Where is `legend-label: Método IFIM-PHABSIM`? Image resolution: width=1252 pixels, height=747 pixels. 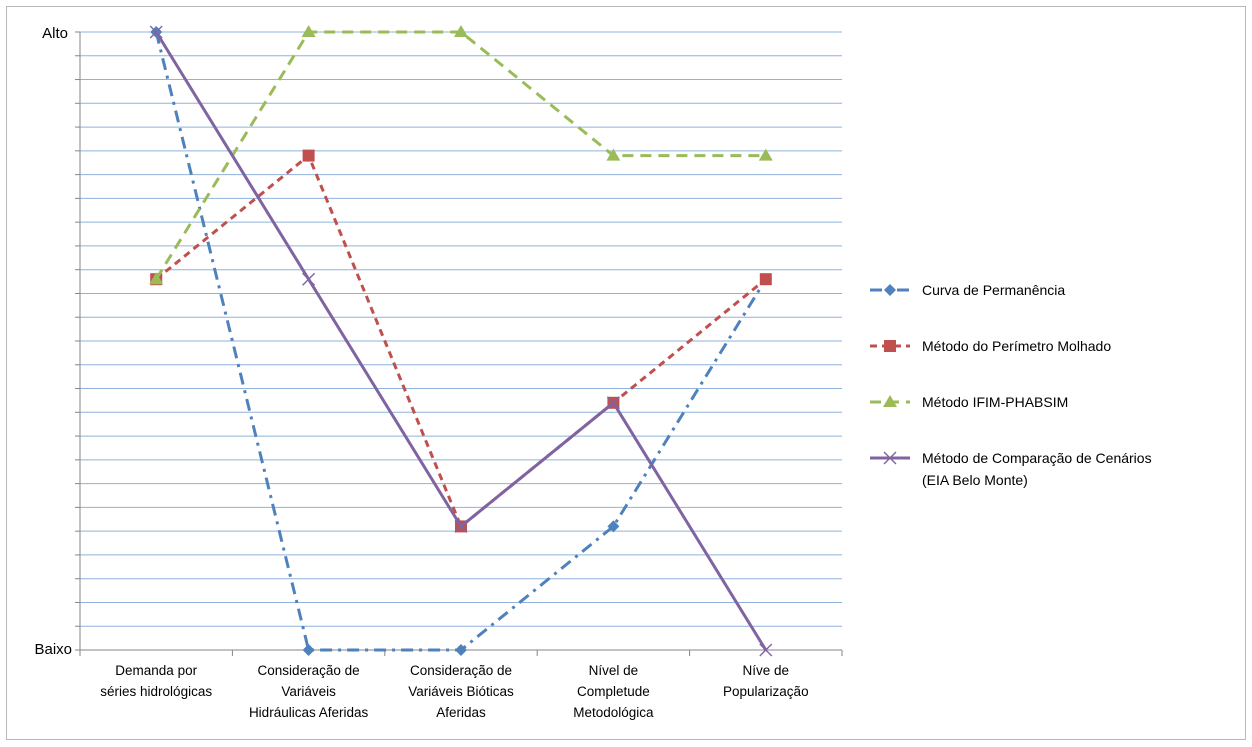 legend-label: Método IFIM-PHABSIM is located at coordinates (995, 402).